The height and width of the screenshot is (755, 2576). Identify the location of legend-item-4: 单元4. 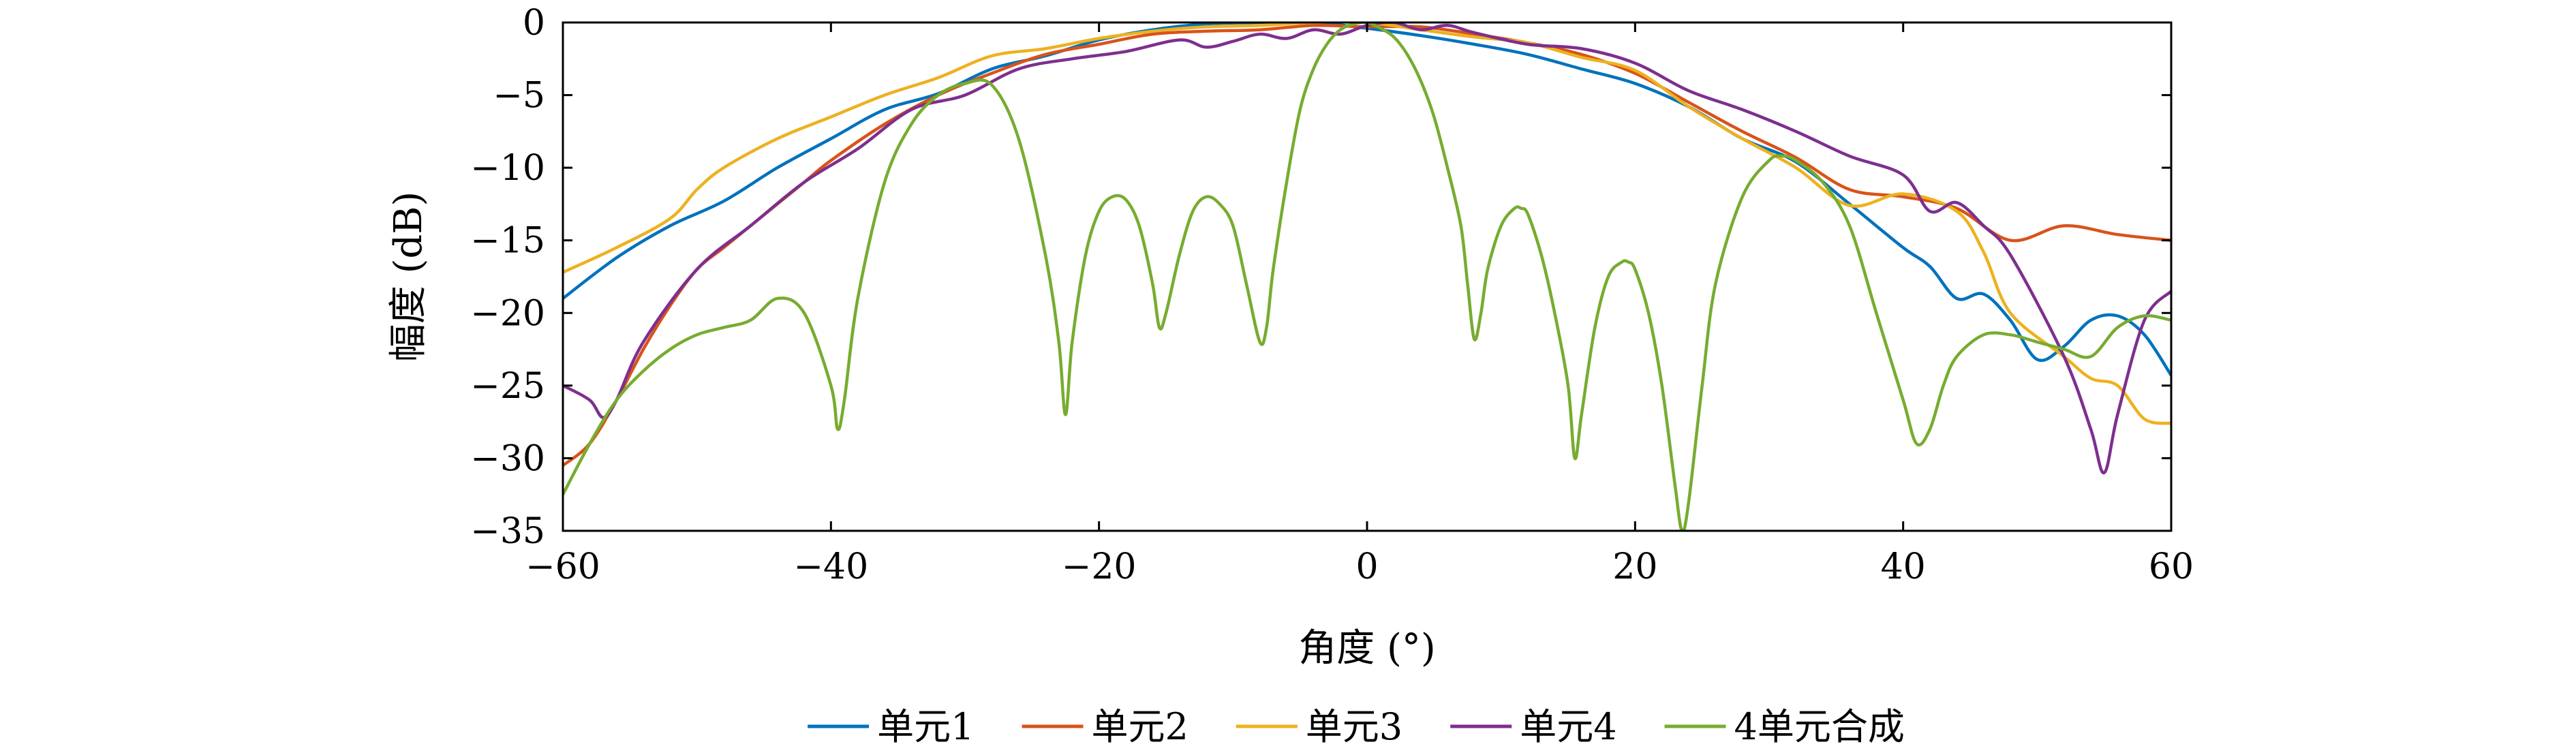
(1533, 727).